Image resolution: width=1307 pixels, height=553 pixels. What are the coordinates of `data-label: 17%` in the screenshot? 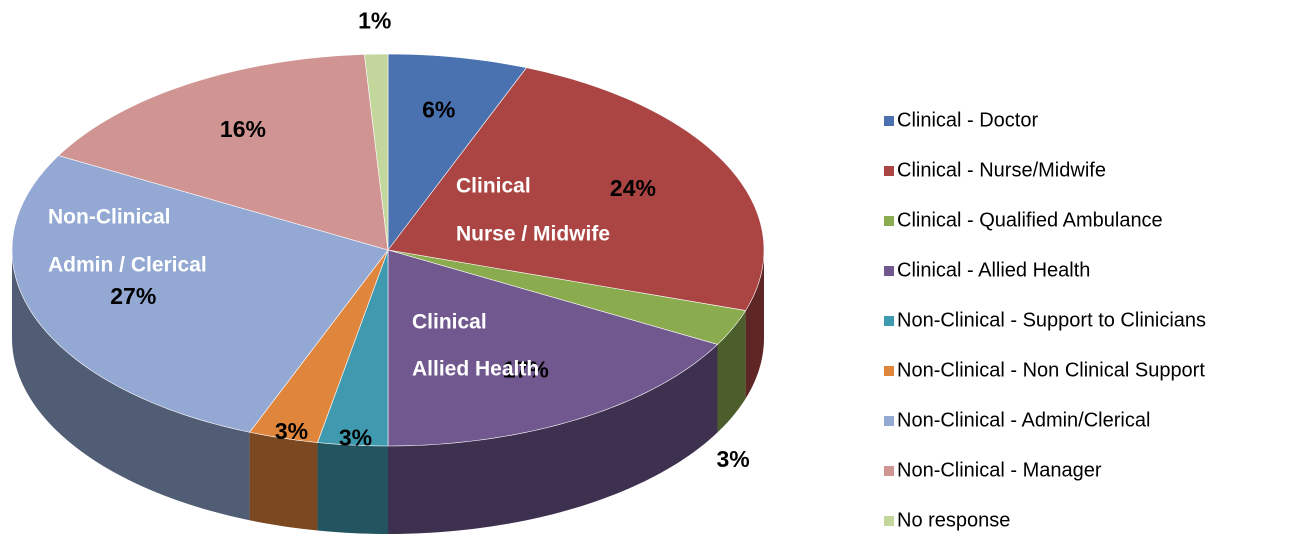 It's located at (526, 370).